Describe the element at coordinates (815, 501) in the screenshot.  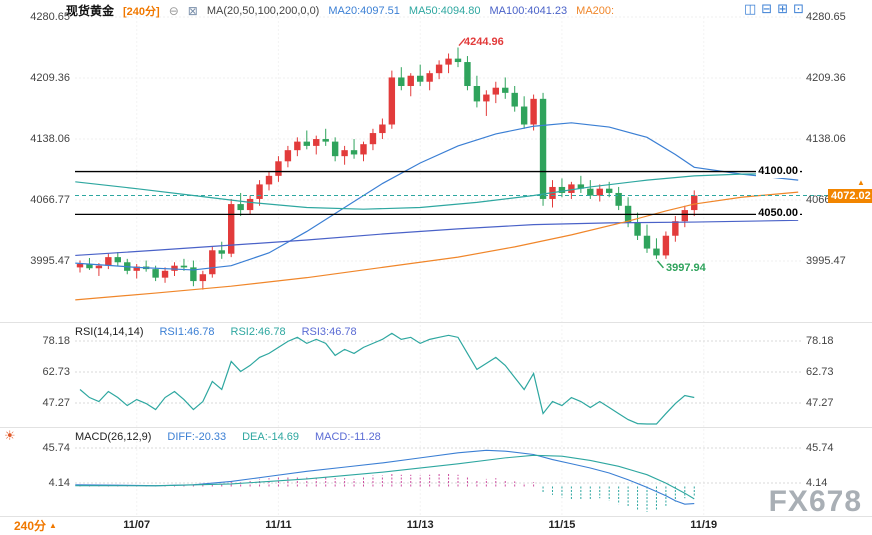
I see `watermark: FX678` at that location.